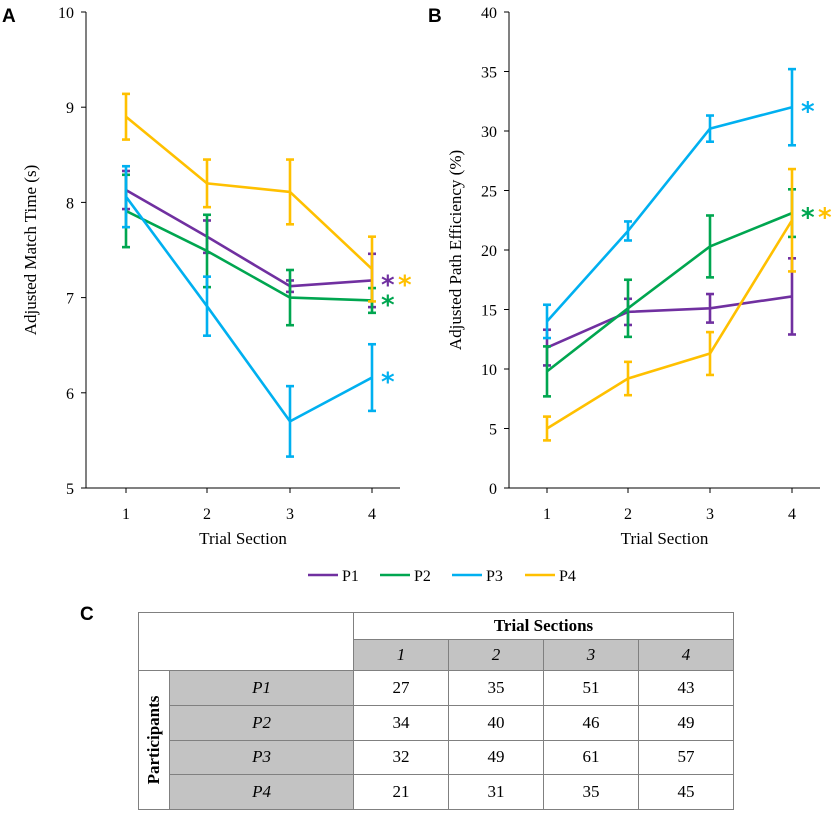 The image size is (837, 813). Describe the element at coordinates (87, 614) in the screenshot. I see `panel-letter-c: C` at that location.